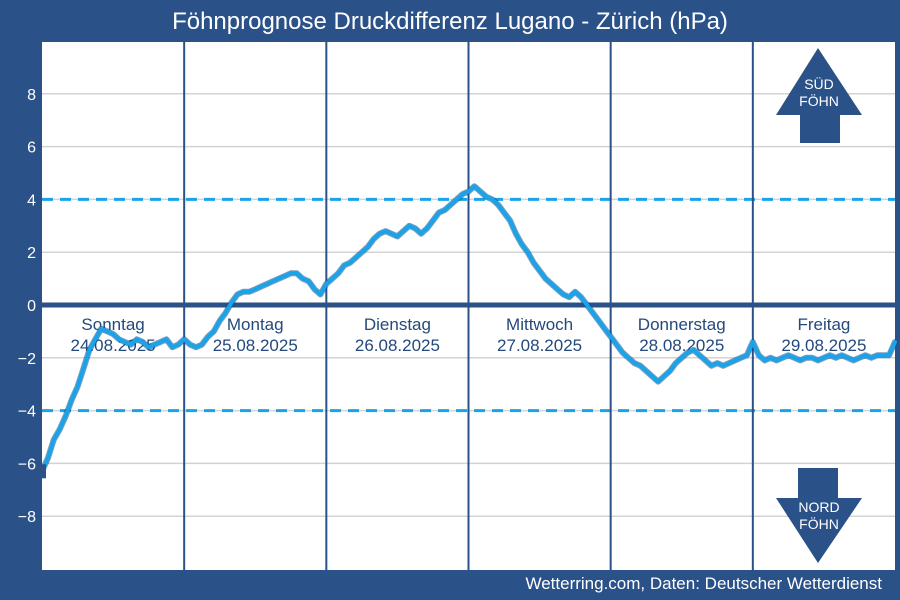 Image resolution: width=900 pixels, height=600 pixels. Describe the element at coordinates (819, 523) in the screenshot. I see `north-arrow-label-line2: FÖHN` at that location.